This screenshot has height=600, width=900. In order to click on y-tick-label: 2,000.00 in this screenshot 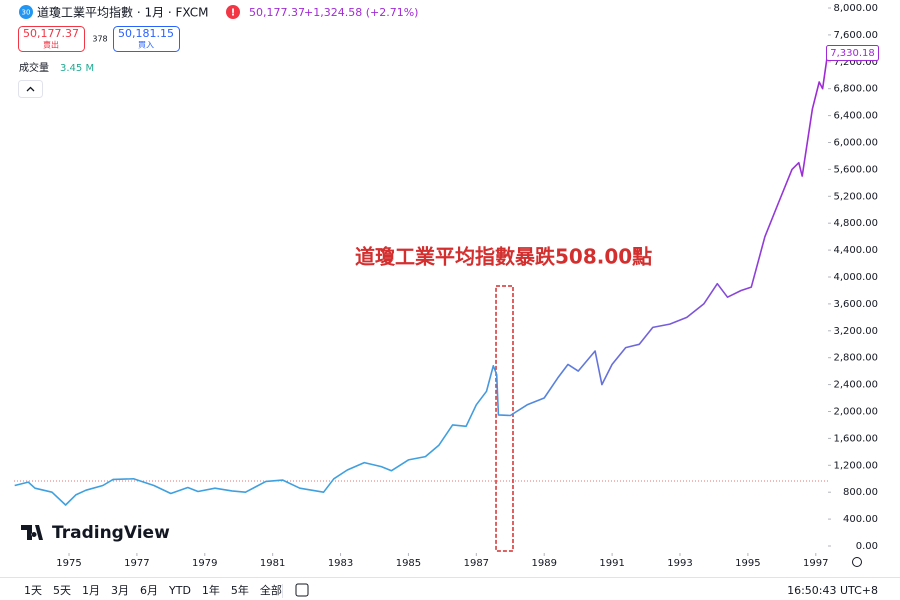, I will do `click(855, 412)`.